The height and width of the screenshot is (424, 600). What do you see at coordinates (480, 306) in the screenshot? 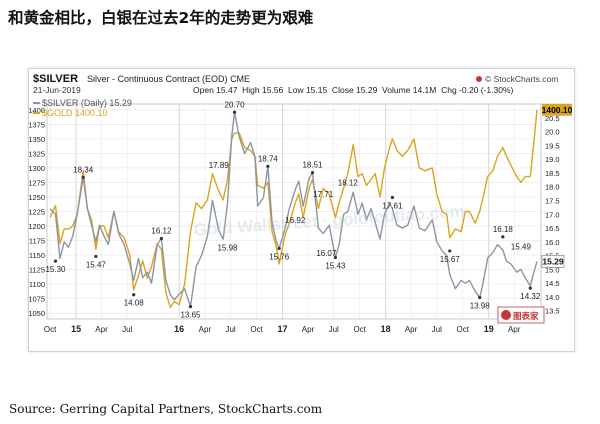
I see `annotation-label: 13.98` at bounding box center [480, 306].